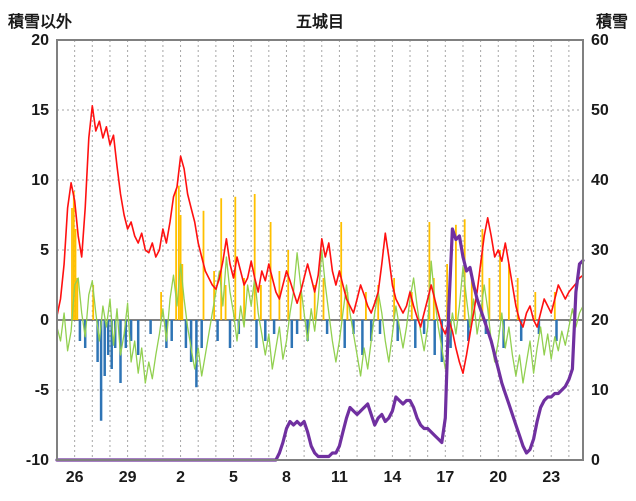 The height and width of the screenshot is (501, 636). Describe the element at coordinates (180, 477) in the screenshot. I see `x-axis-tick-label: 2` at that location.